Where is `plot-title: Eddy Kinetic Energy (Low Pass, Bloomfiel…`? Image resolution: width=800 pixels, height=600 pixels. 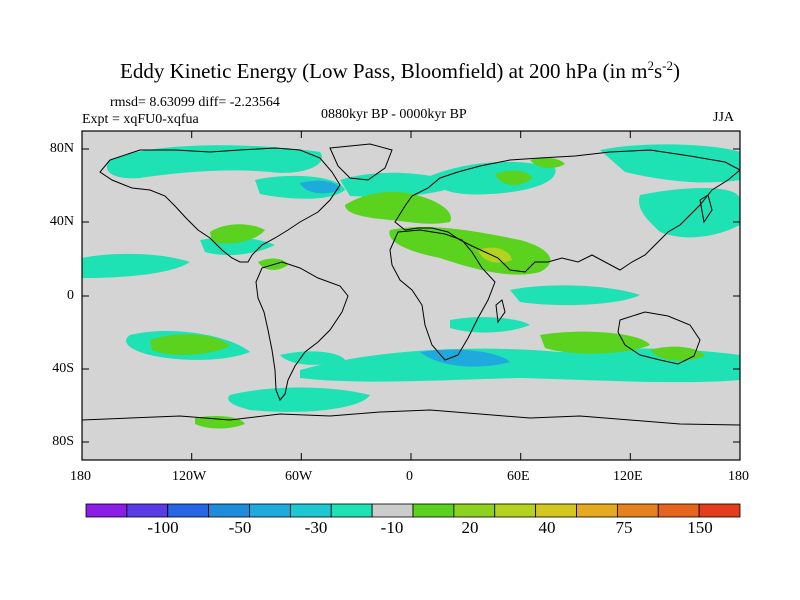
plot-title: Eddy Kinetic Energy (Low Pass, Bloomfiel… is located at coordinates (400, 70).